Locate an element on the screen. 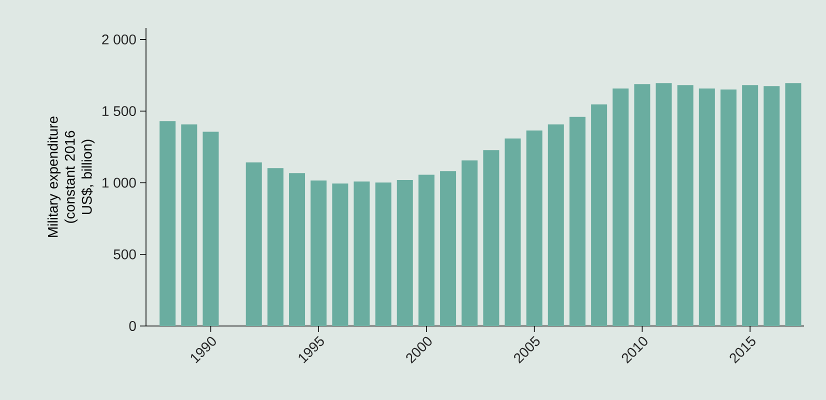  y-tick-label: 2 000 is located at coordinates (119, 39).